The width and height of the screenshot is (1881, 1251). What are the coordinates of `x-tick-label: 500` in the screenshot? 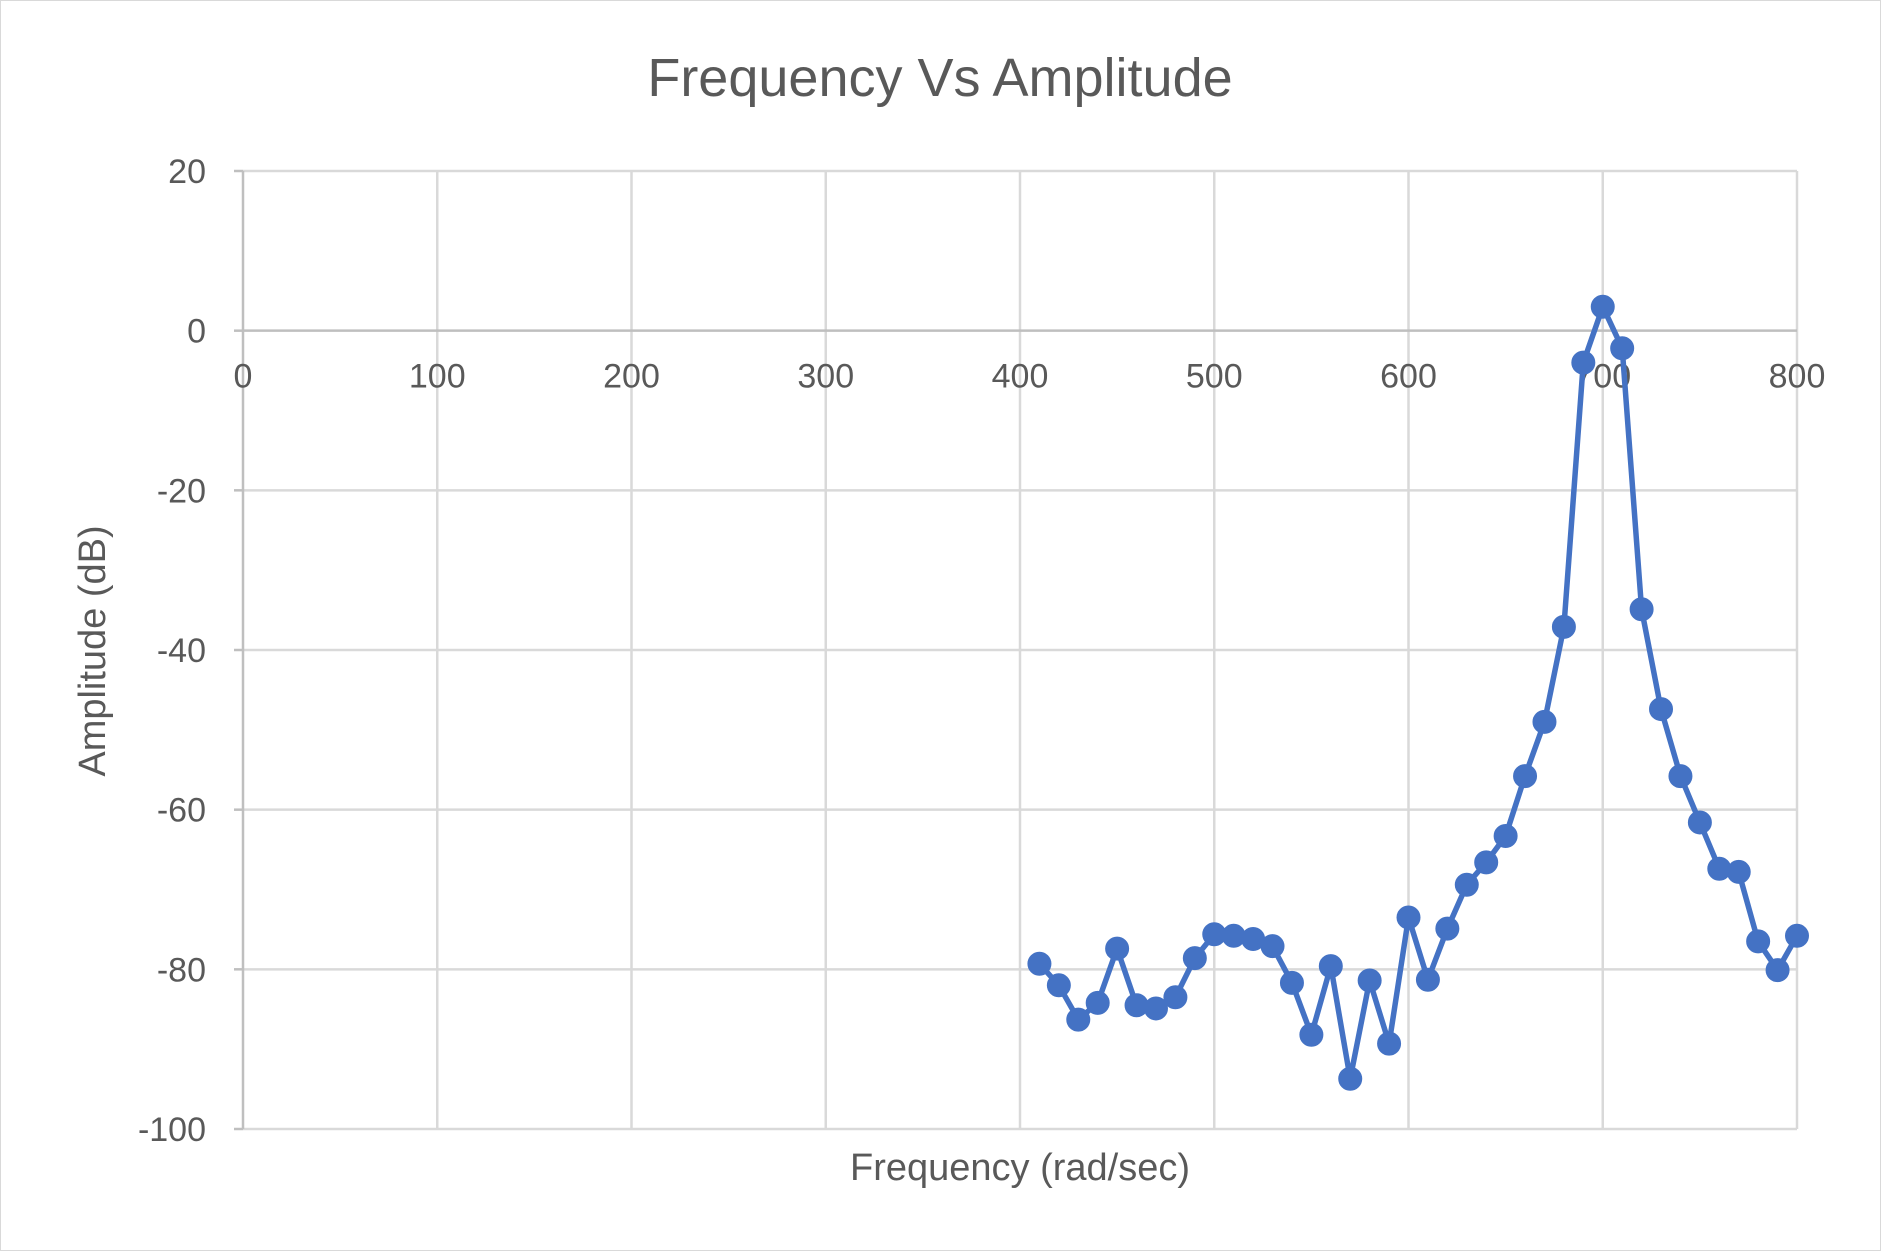 It's located at (1214, 377).